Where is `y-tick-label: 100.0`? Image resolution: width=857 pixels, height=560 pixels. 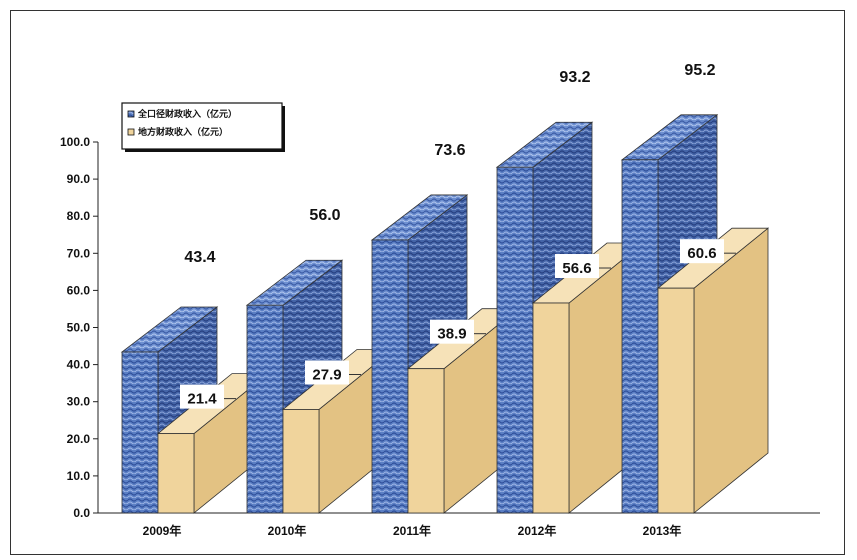 y-tick-label: 100.0 is located at coordinates (75, 142).